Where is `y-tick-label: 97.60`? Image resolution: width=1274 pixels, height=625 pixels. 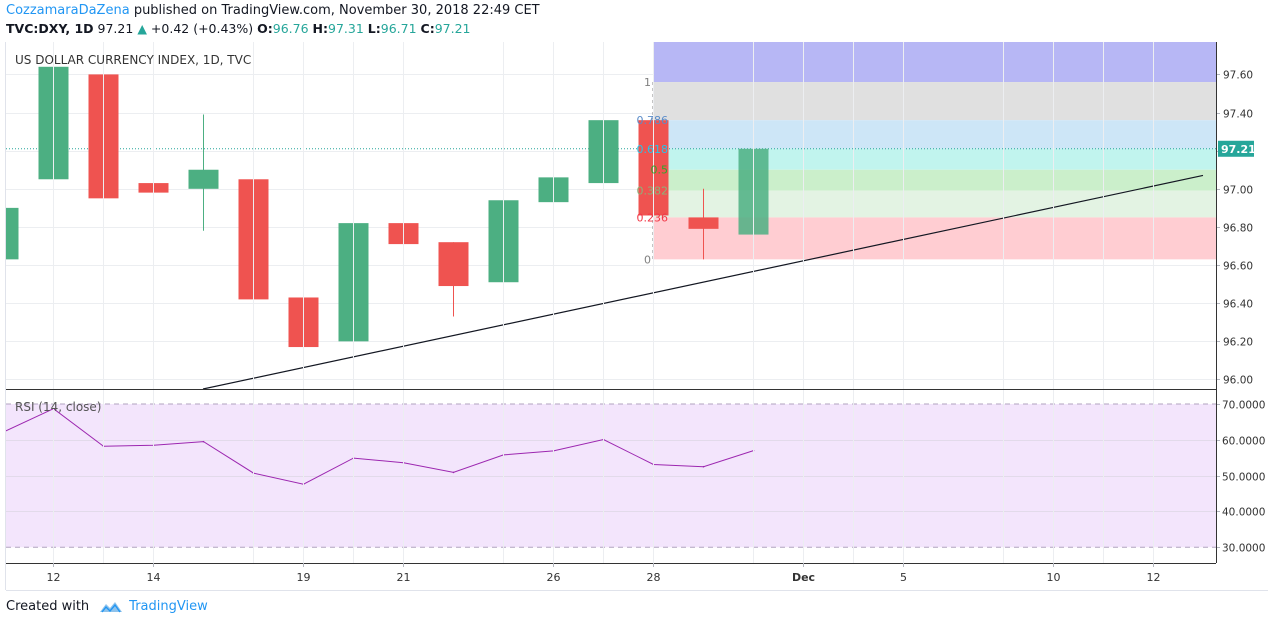
y-tick-label: 97.60 is located at coordinates (1238, 76).